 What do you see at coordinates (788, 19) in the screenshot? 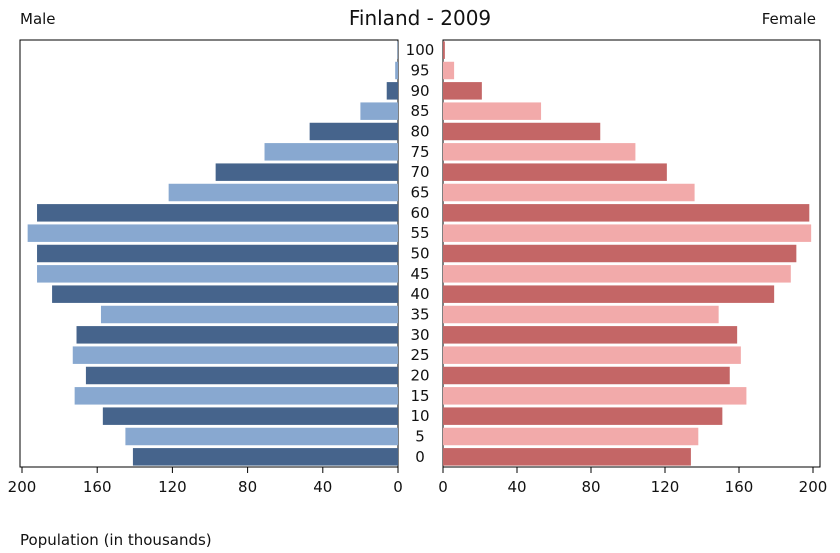
I see `female-label: Female` at bounding box center [788, 19].